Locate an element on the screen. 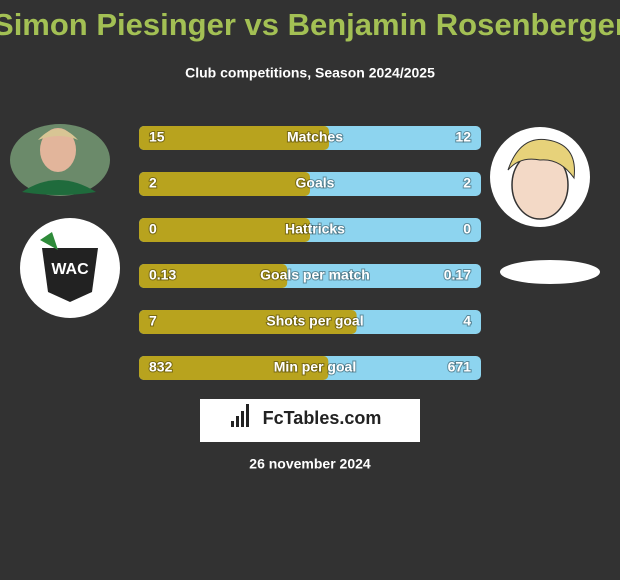  right-value: 4 is located at coordinates (467, 321).